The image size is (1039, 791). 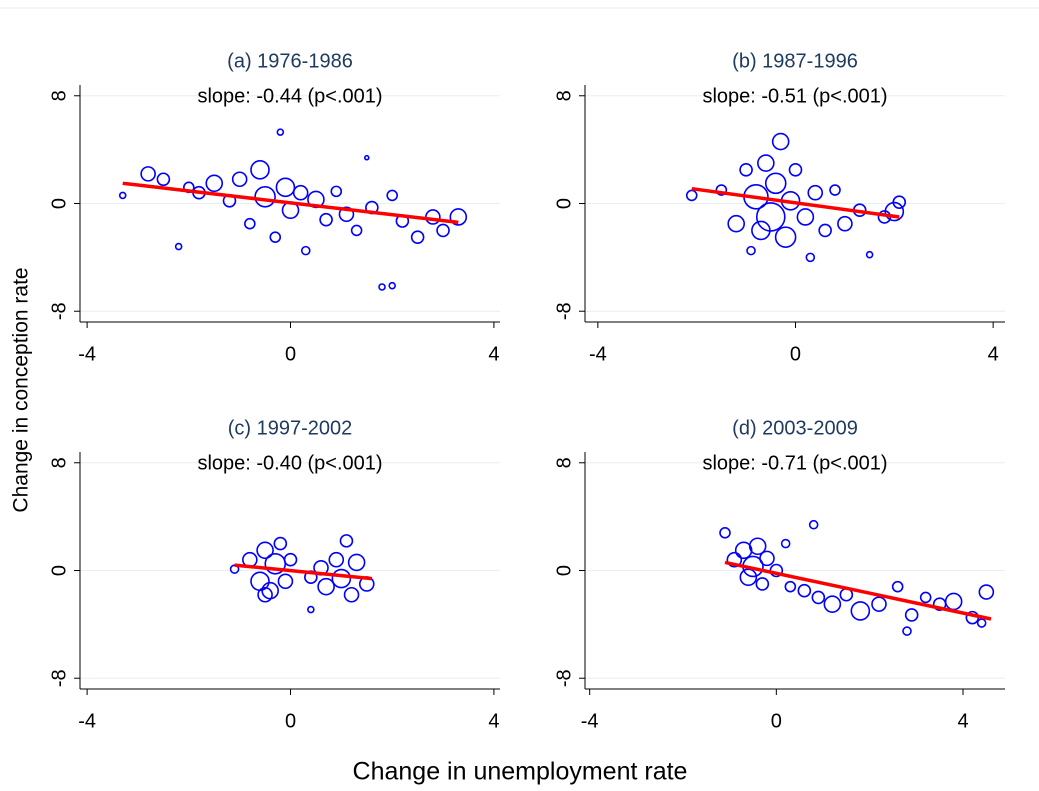 I want to click on x-axis-label: Change in unemployment rate, so click(x=520, y=772).